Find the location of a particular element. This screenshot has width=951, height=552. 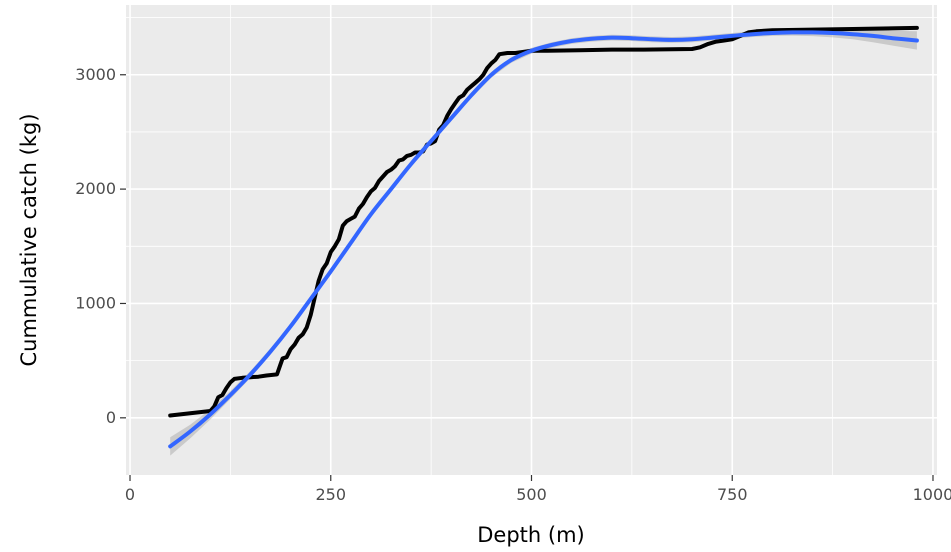

y-tick-labels: 0 1000 2000 3000 is located at coordinates (95, 246).